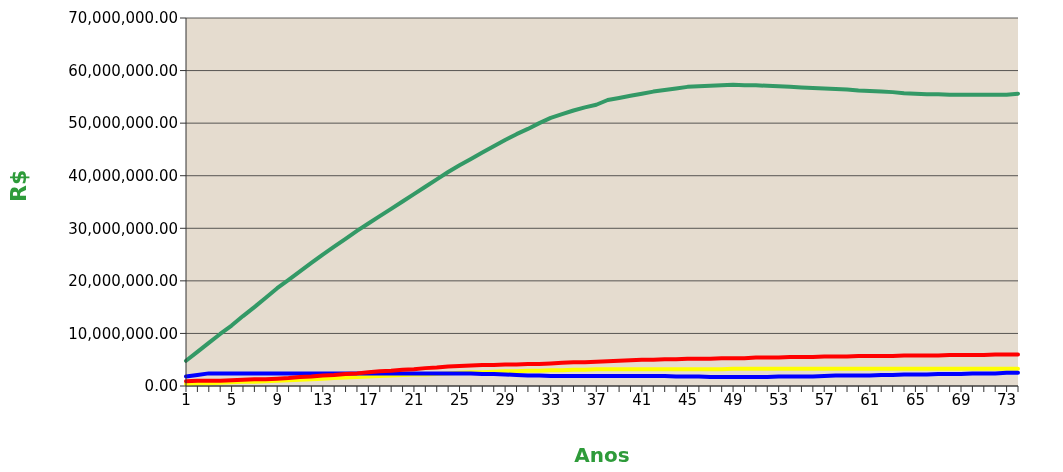 The width and height of the screenshot is (1063, 472). I want to click on x-tick-label: 53, so click(779, 399).